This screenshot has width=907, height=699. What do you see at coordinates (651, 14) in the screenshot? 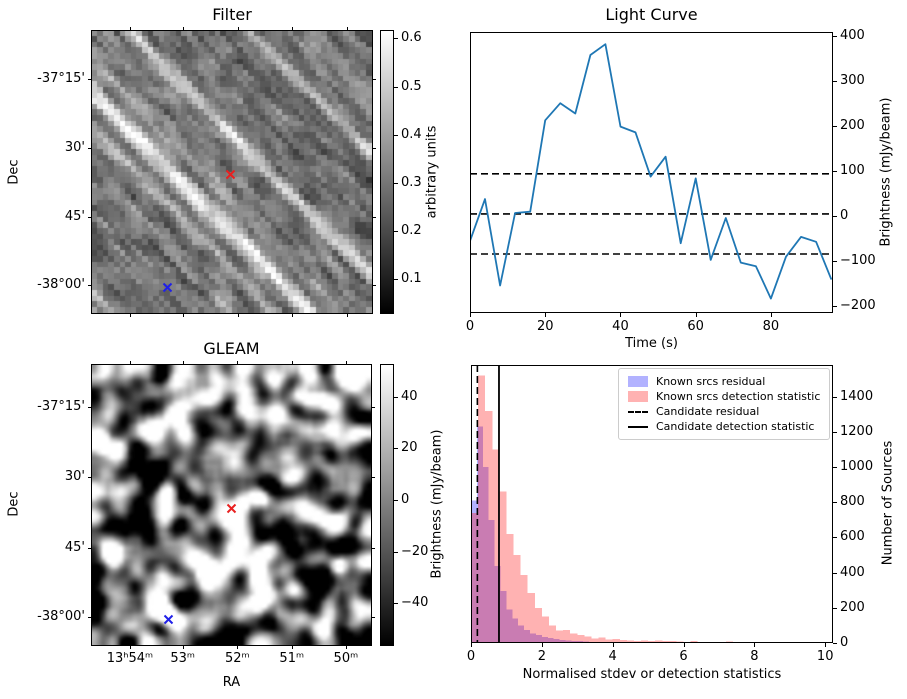
I see `light-curve-title: Light Curve` at bounding box center [651, 14].